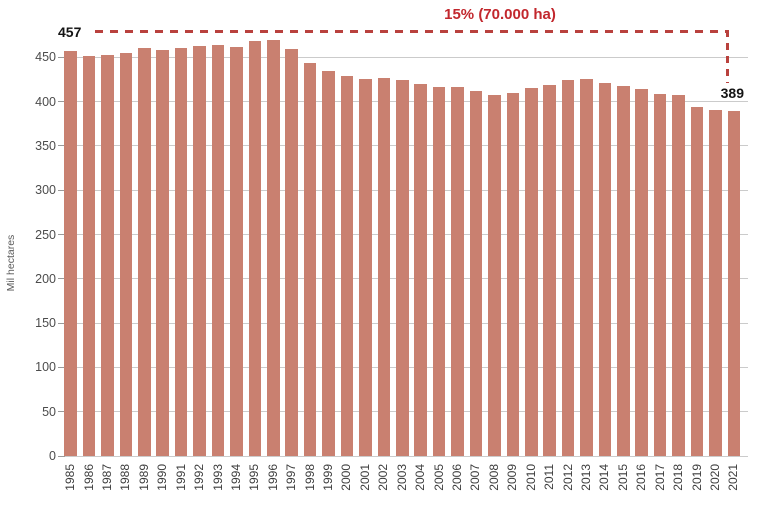 The height and width of the screenshot is (509, 767). Describe the element at coordinates (586, 477) in the screenshot. I see `x-axis-label: 2013` at that location.